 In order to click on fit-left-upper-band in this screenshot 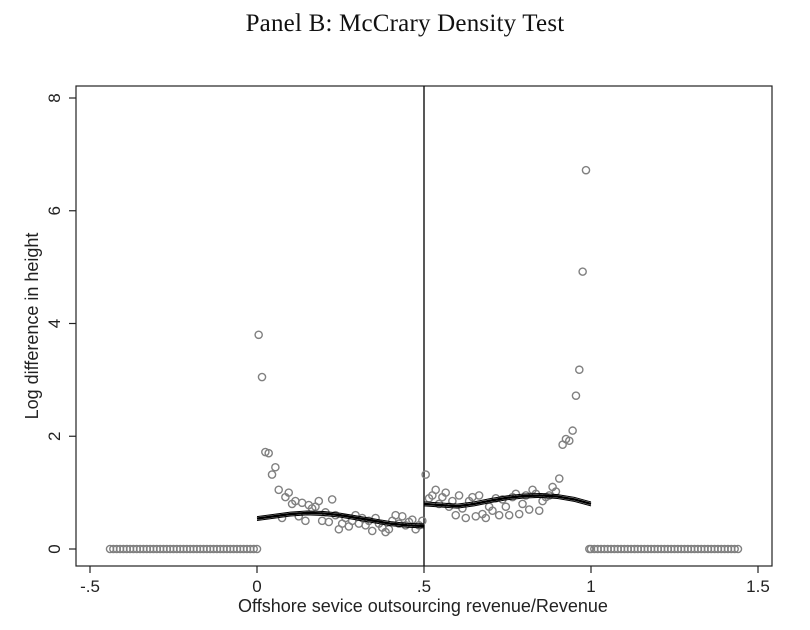, I will do `click(340, 517)`.